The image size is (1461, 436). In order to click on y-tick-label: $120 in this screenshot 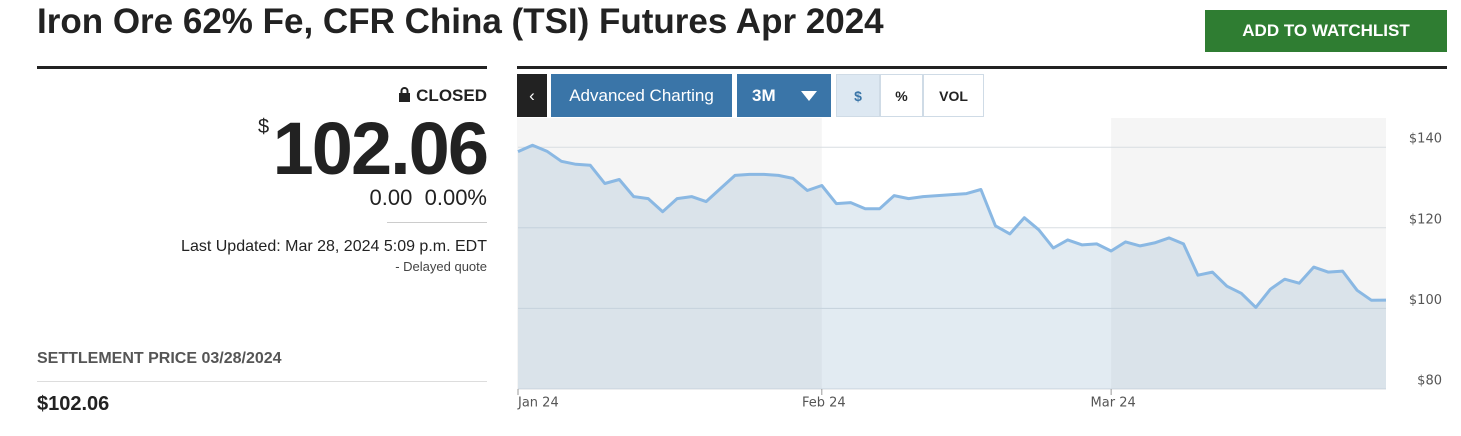, I will do `click(1425, 219)`.